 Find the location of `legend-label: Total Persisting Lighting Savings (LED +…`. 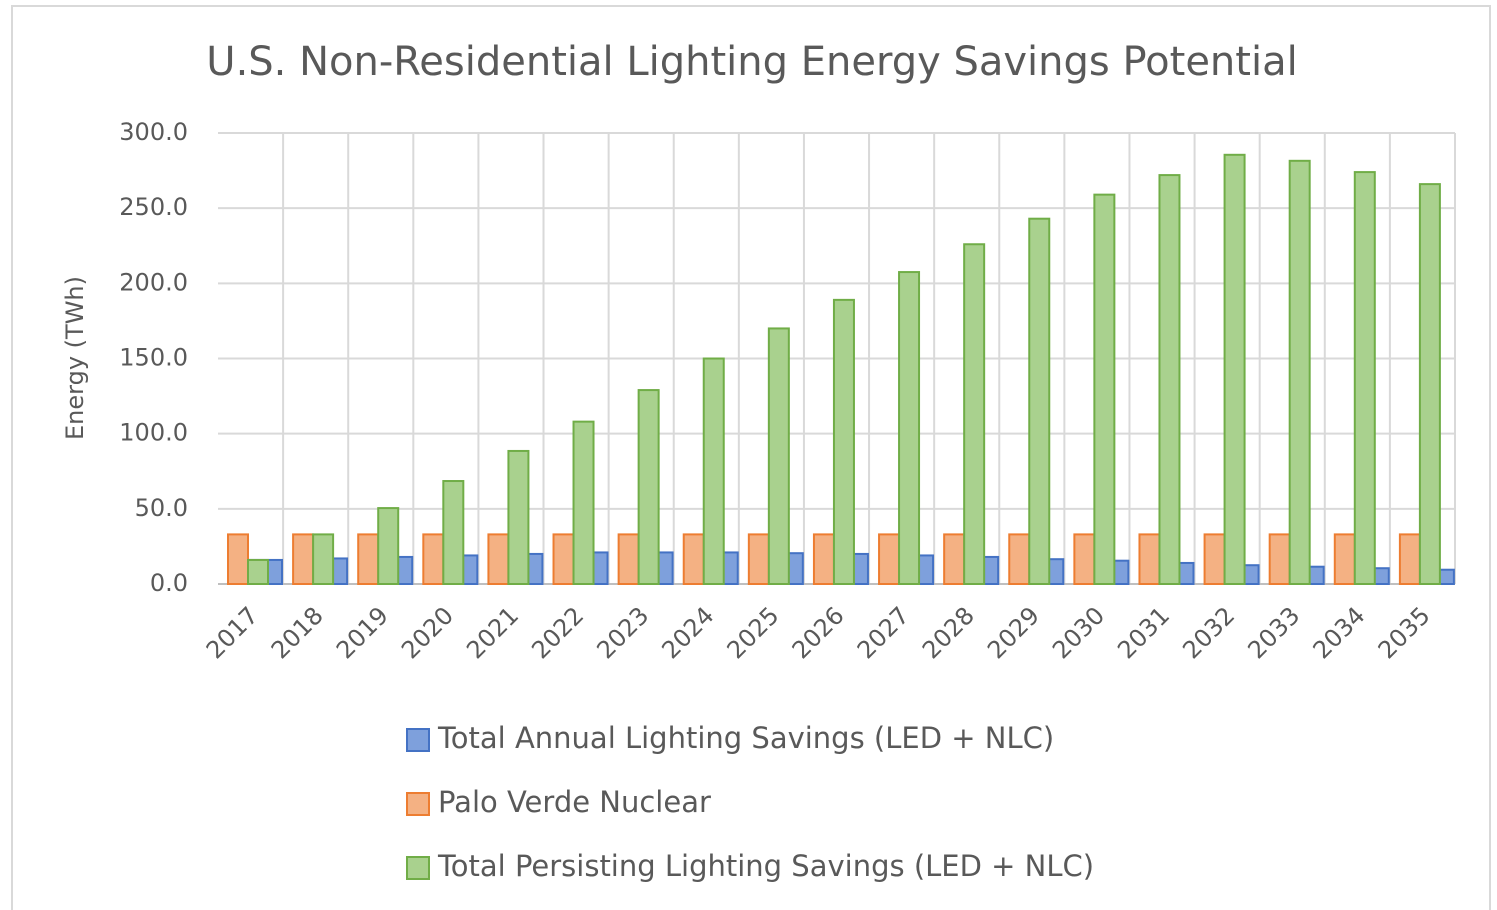

legend-label: Total Persisting Lighting Savings (LED +… is located at coordinates (765, 866).